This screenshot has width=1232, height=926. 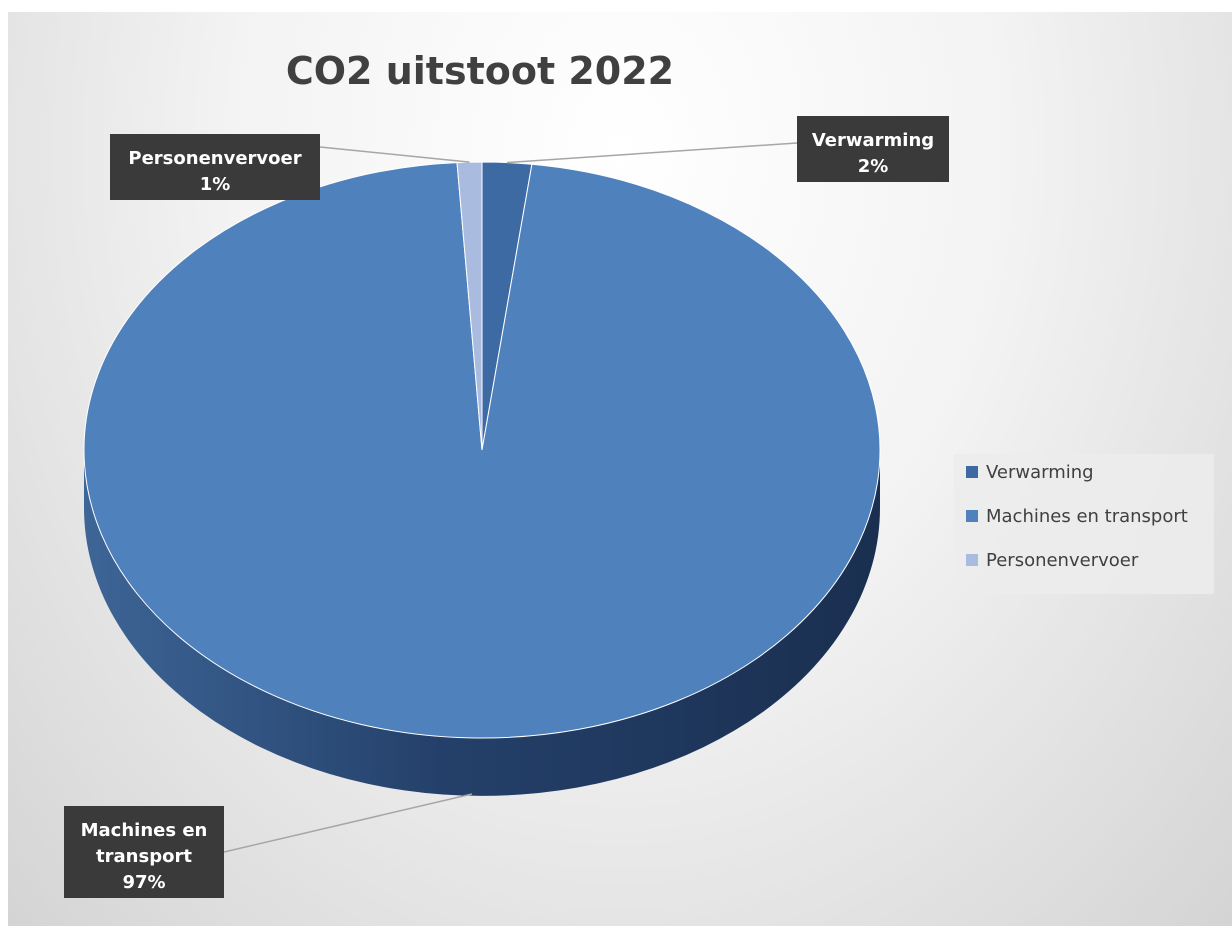 I want to click on legend-background, so click(x=1084, y=524).